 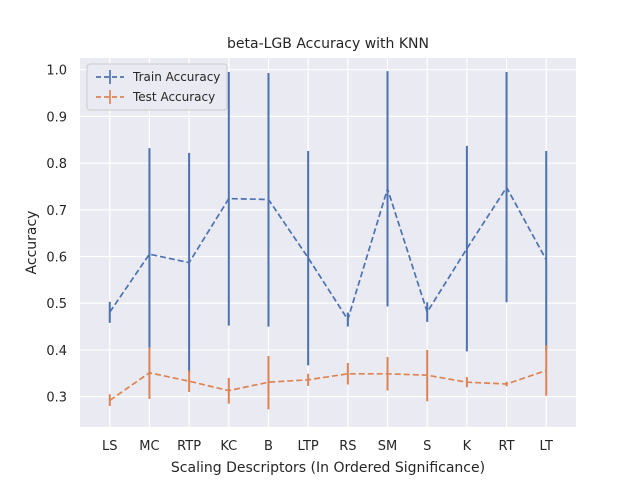 What do you see at coordinates (546, 446) in the screenshot?
I see `x-tick-label: LT` at bounding box center [546, 446].